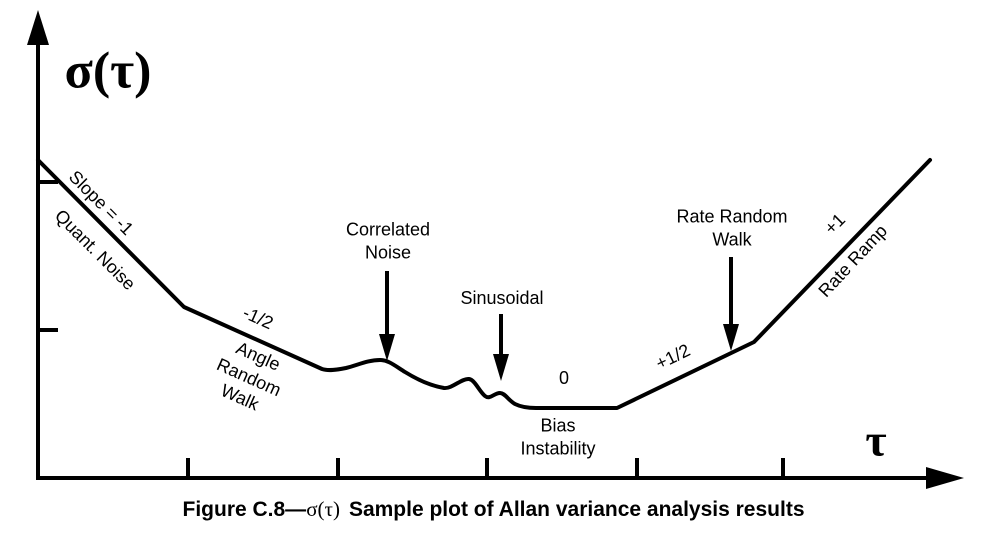  I want to click on bias-instability-line2: Instability, so click(558, 448).